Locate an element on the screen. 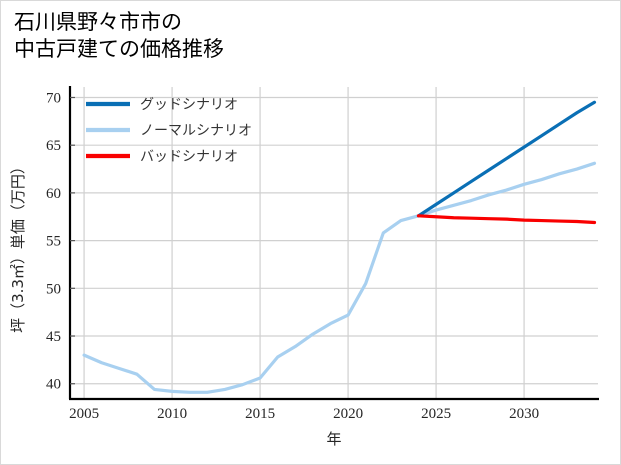 This screenshot has width=621, height=465. y-tick-label: 40 is located at coordinates (53, 385).